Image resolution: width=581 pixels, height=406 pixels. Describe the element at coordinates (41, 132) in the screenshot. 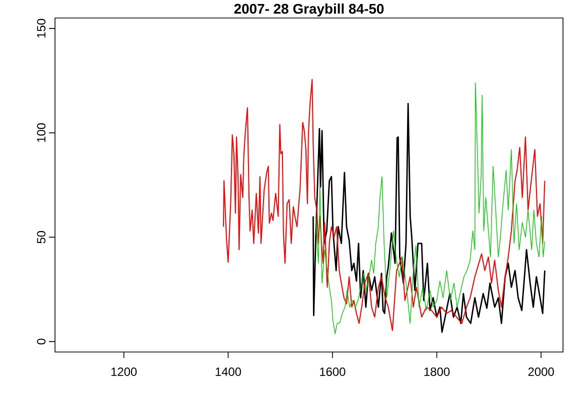

I see `y-tick-label: 100` at that location.